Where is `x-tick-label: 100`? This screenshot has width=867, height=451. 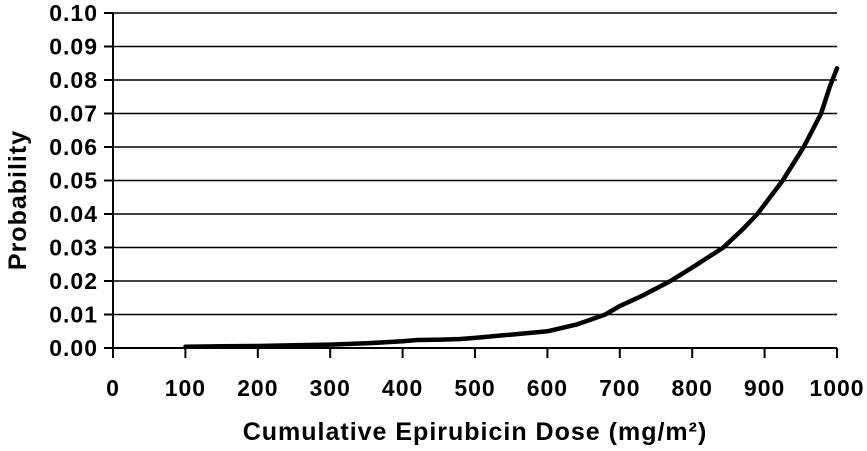 x-tick-label: 100 is located at coordinates (185, 388).